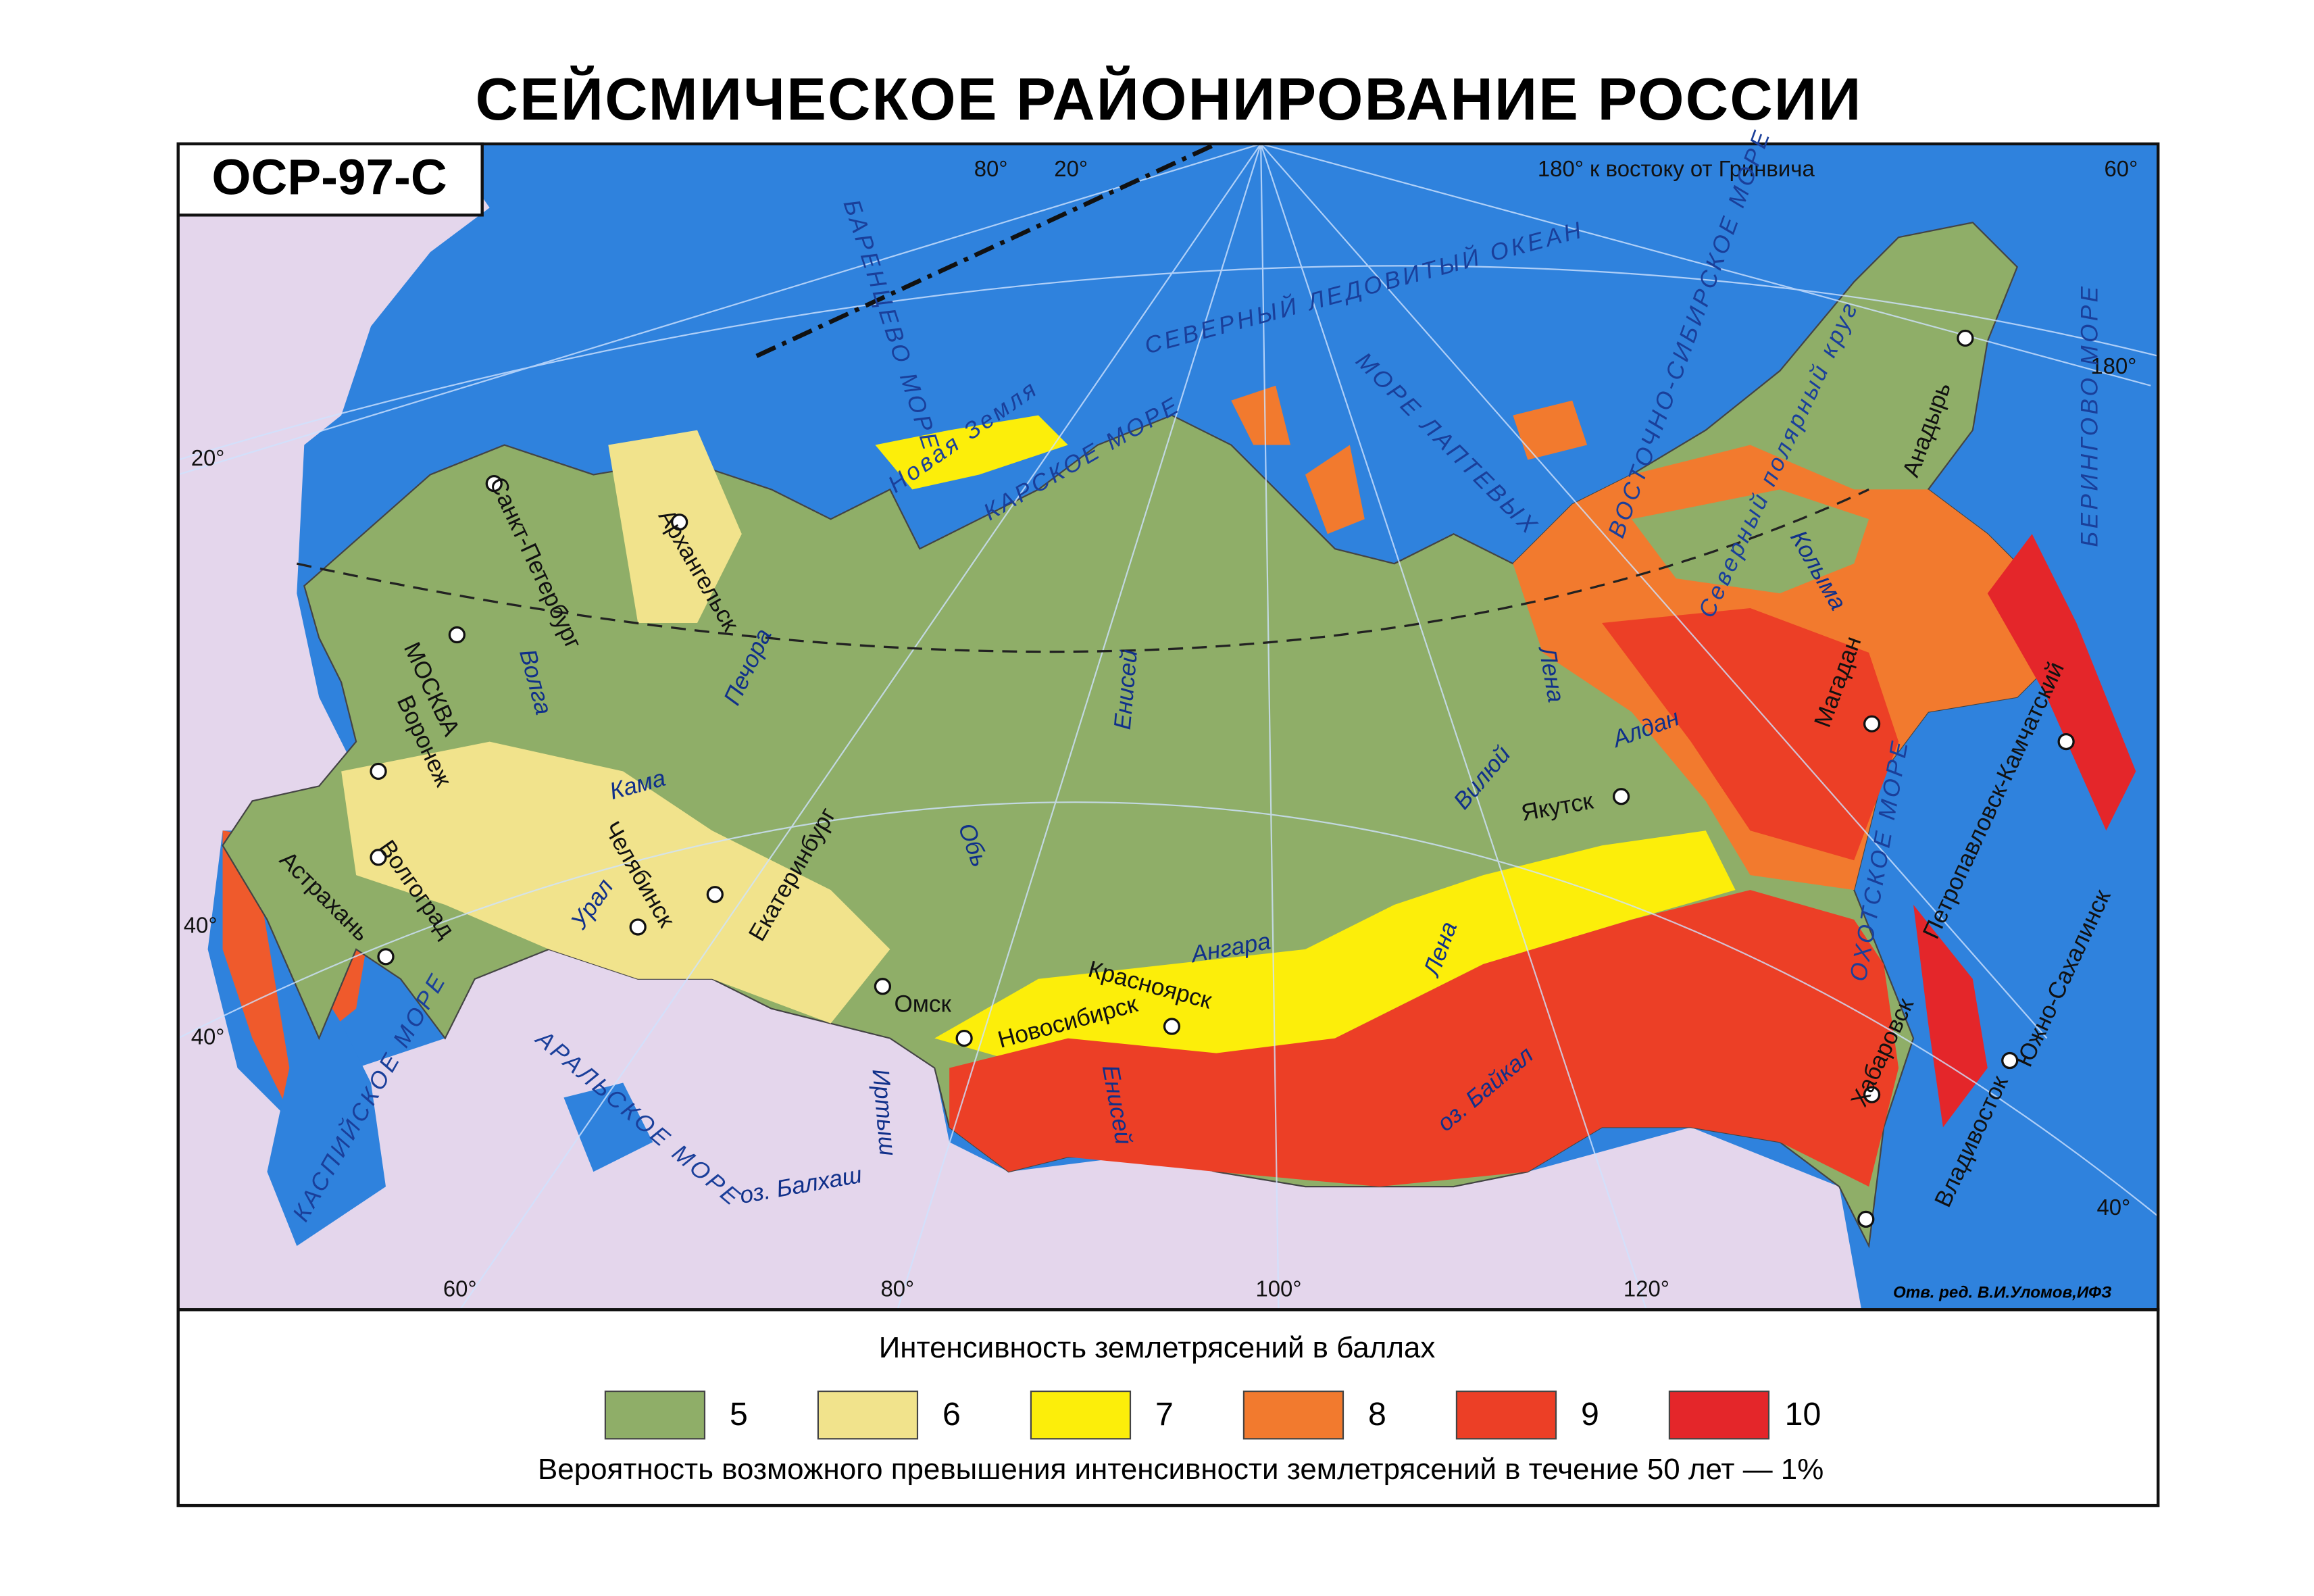 Image resolution: width=2314 pixels, height=1596 pixels. What do you see at coordinates (2003, 1293) in the screenshot?
I see `credit: Отв. ред. В.И.Уломов,ИФЗ` at bounding box center [2003, 1293].